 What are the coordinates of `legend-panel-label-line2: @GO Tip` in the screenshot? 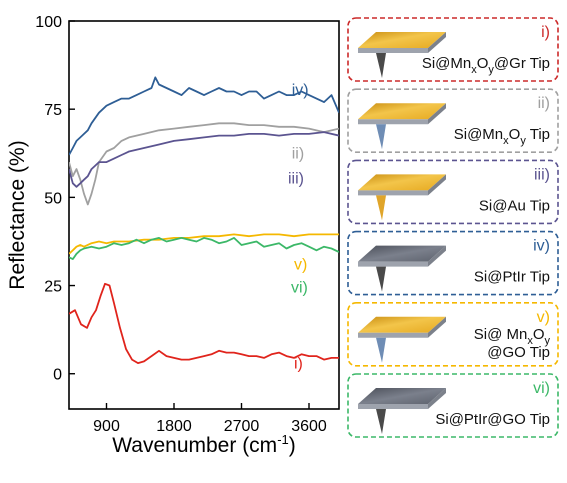 It's located at (518, 352).